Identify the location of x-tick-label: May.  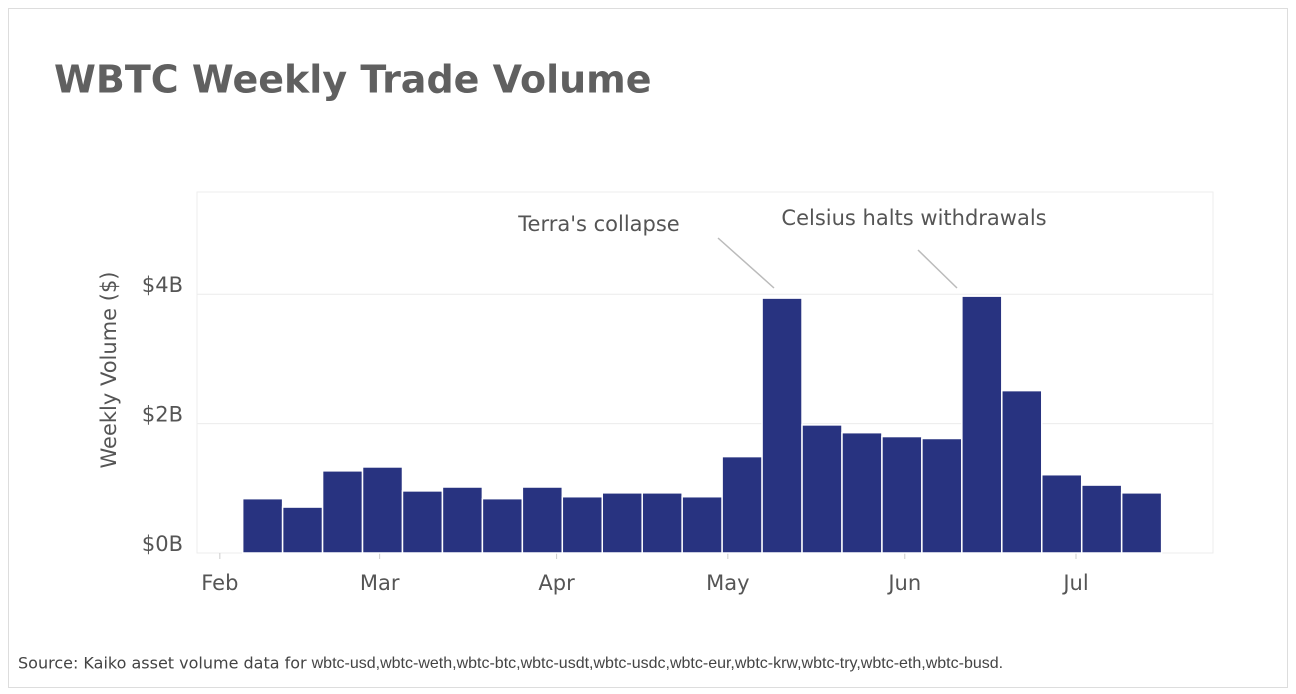
(727, 583).